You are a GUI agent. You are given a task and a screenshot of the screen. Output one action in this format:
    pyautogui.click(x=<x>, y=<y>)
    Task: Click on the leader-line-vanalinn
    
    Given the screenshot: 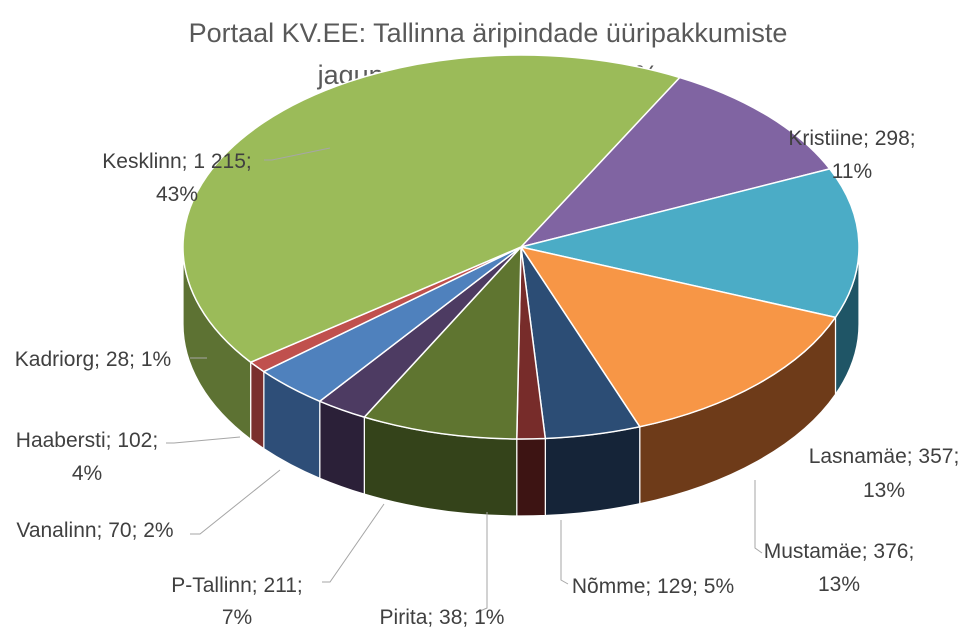 What is the action you would take?
    pyautogui.click(x=235, y=502)
    